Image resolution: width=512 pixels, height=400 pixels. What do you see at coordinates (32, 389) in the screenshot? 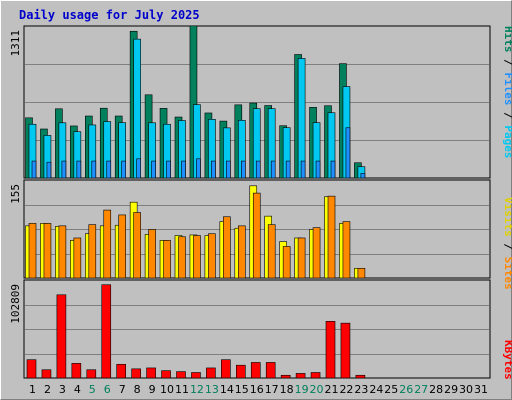
I see `x-label-day-1: 1` at bounding box center [32, 389].